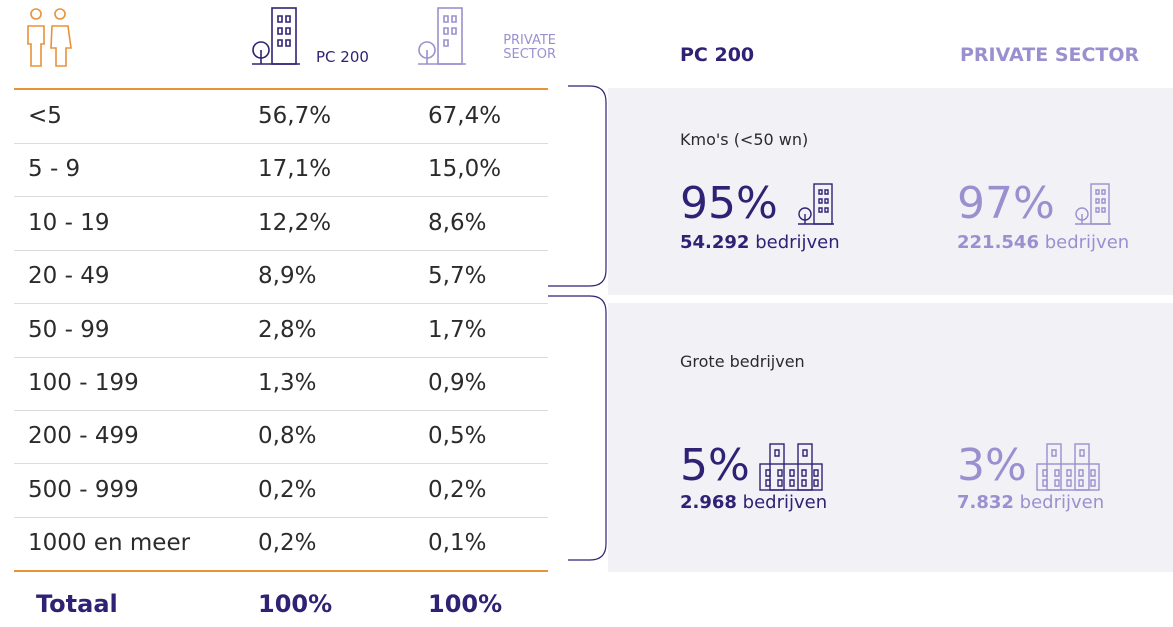 This screenshot has width=1173, height=627. Describe the element at coordinates (287, 276) in the screenshot. I see `cell-value: 8,9%` at that location.